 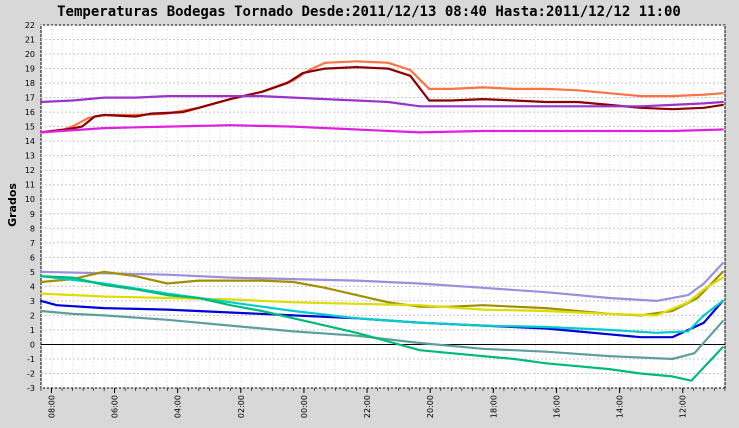 What do you see at coordinates (30, 199) in the screenshot?
I see `y-tick-label: 10` at bounding box center [30, 199].